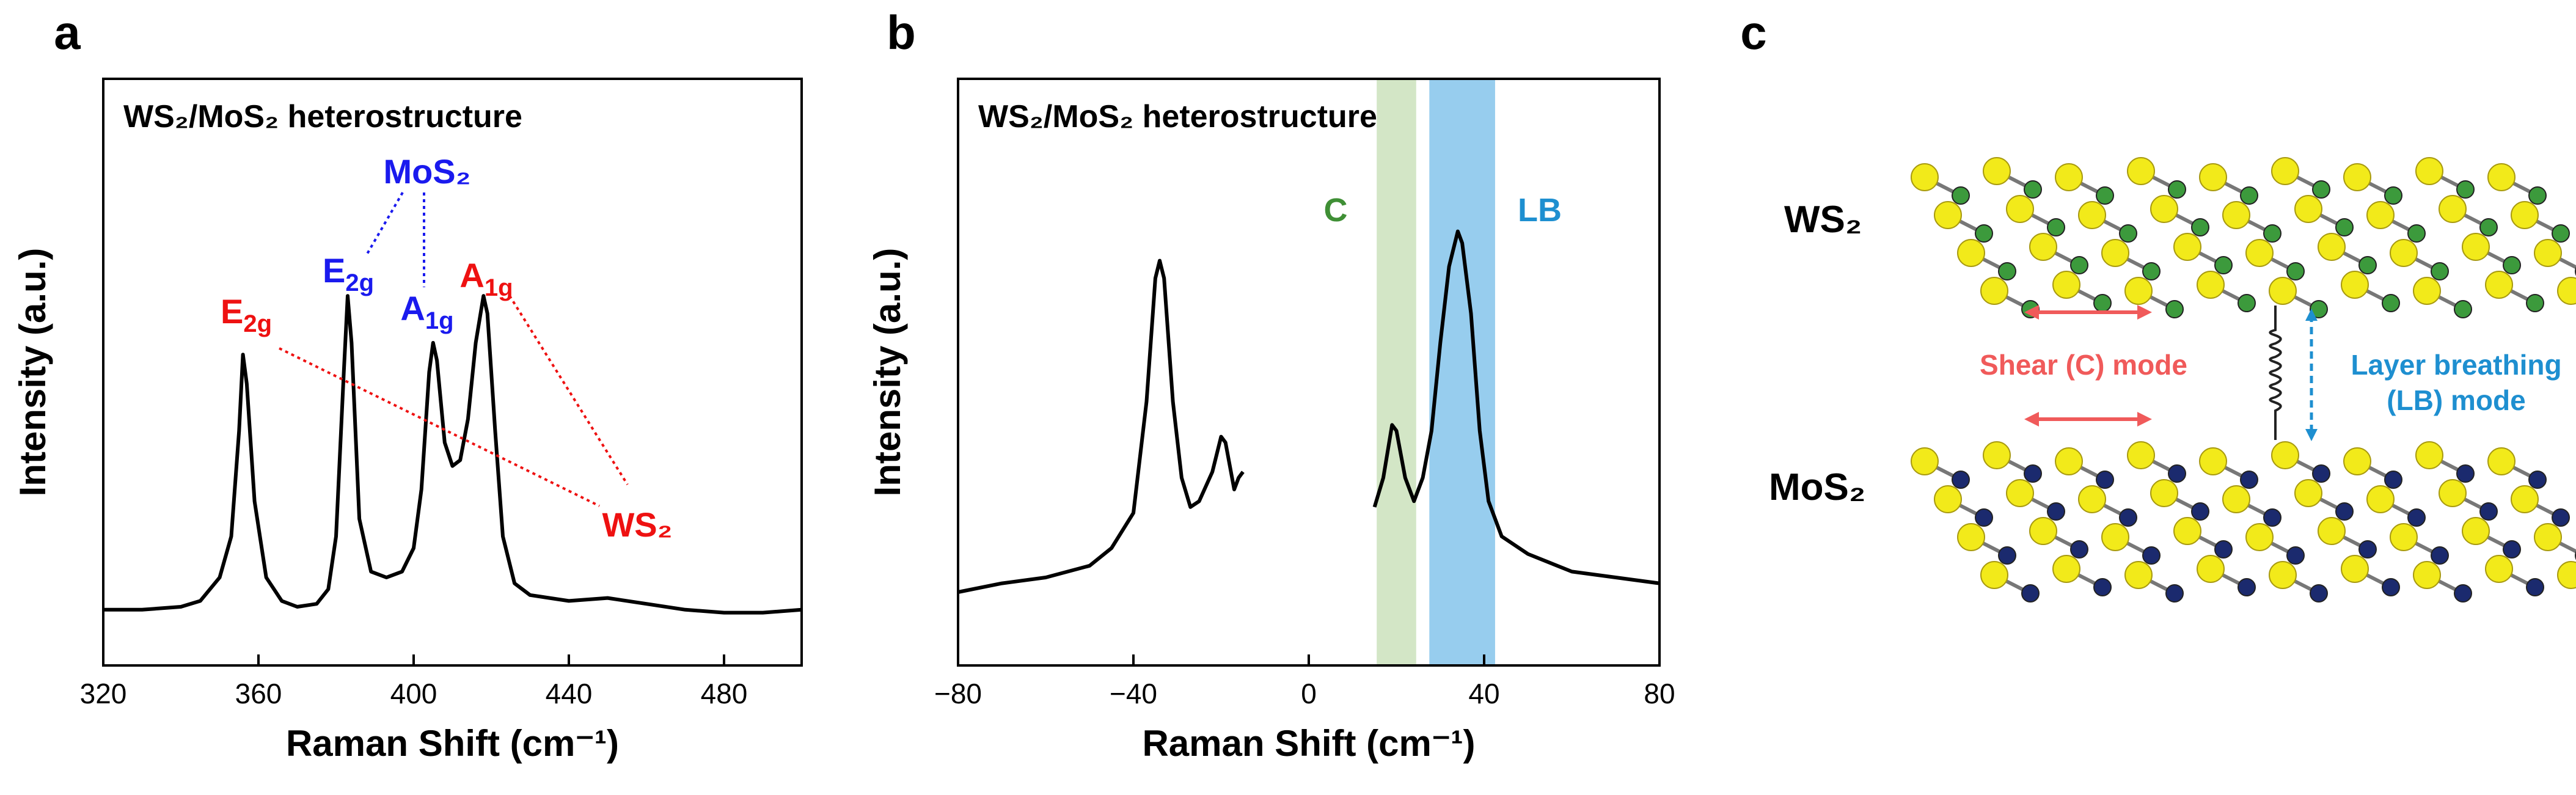 Image resolution: width=2576 pixels, height=795 pixels. Describe the element at coordinates (887, 373) in the screenshot. I see `y-axis-label: Intensity (a.u.)` at that location.